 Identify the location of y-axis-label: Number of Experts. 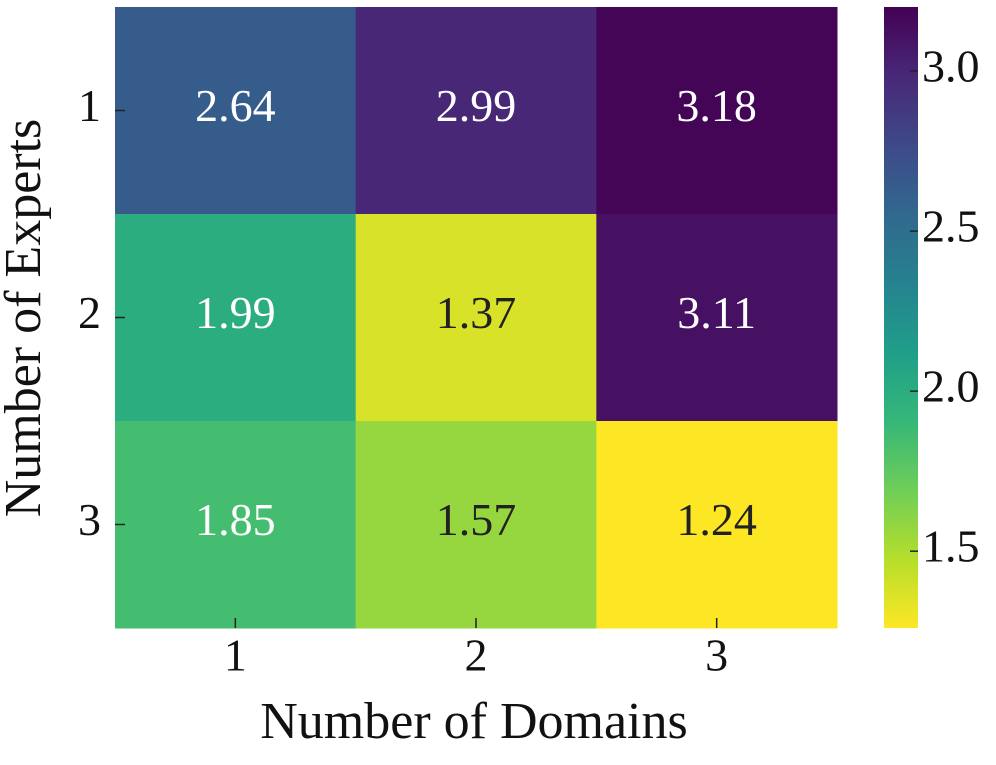
(26, 318).